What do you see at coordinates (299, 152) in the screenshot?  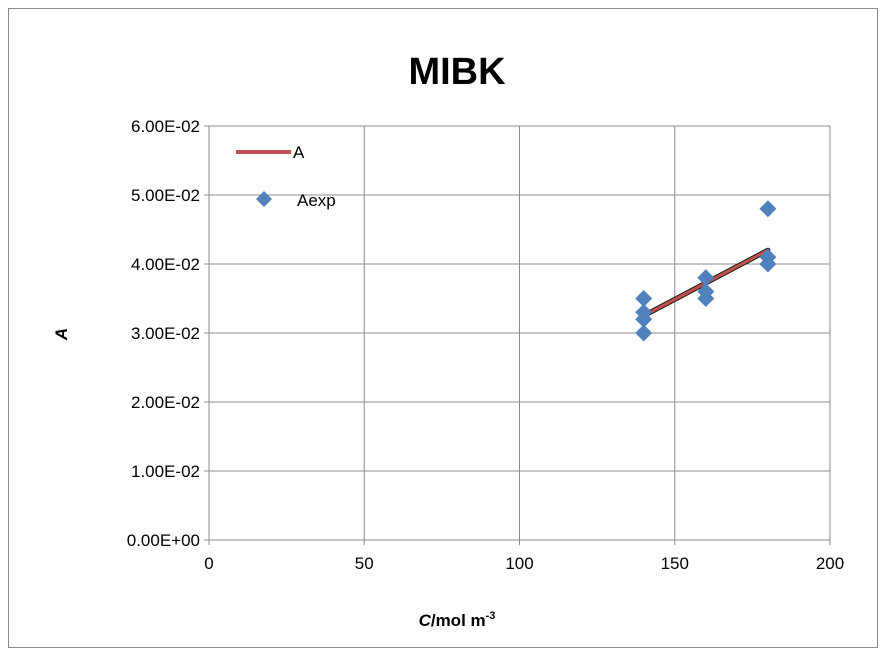 I see `legend-label-a: A` at bounding box center [299, 152].